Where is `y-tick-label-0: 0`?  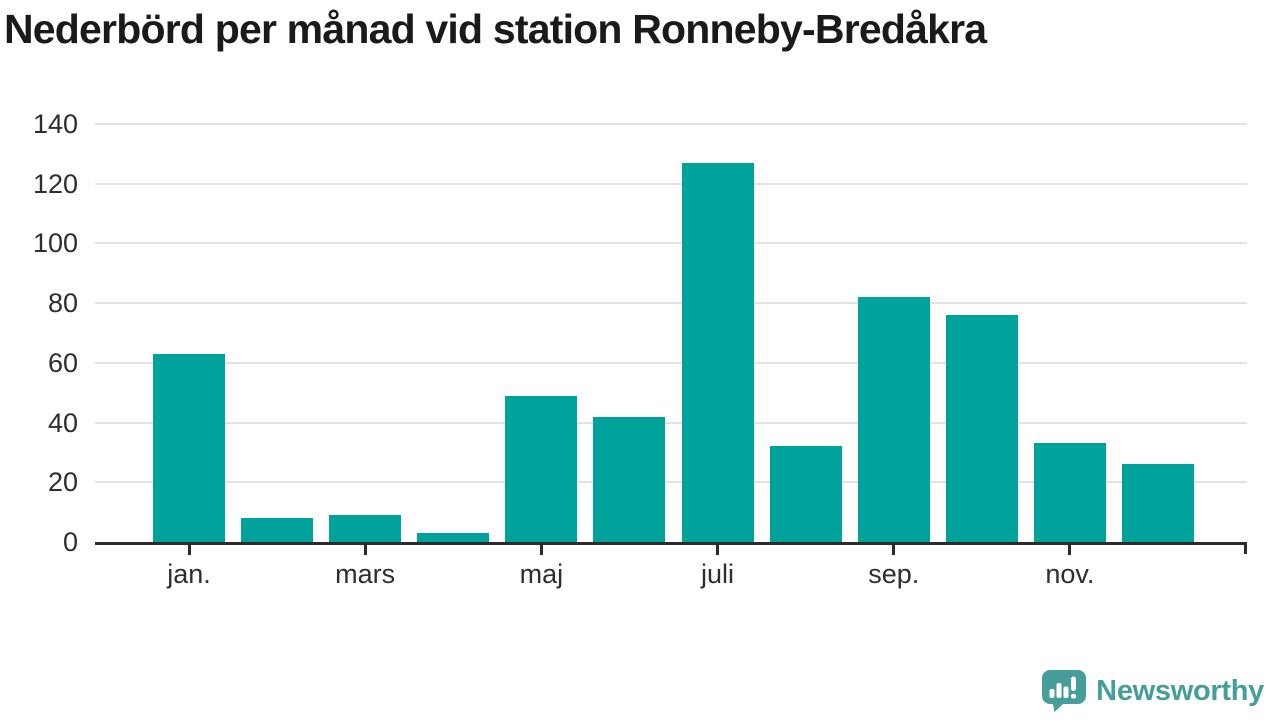
y-tick-label-0: 0 is located at coordinates (70, 542).